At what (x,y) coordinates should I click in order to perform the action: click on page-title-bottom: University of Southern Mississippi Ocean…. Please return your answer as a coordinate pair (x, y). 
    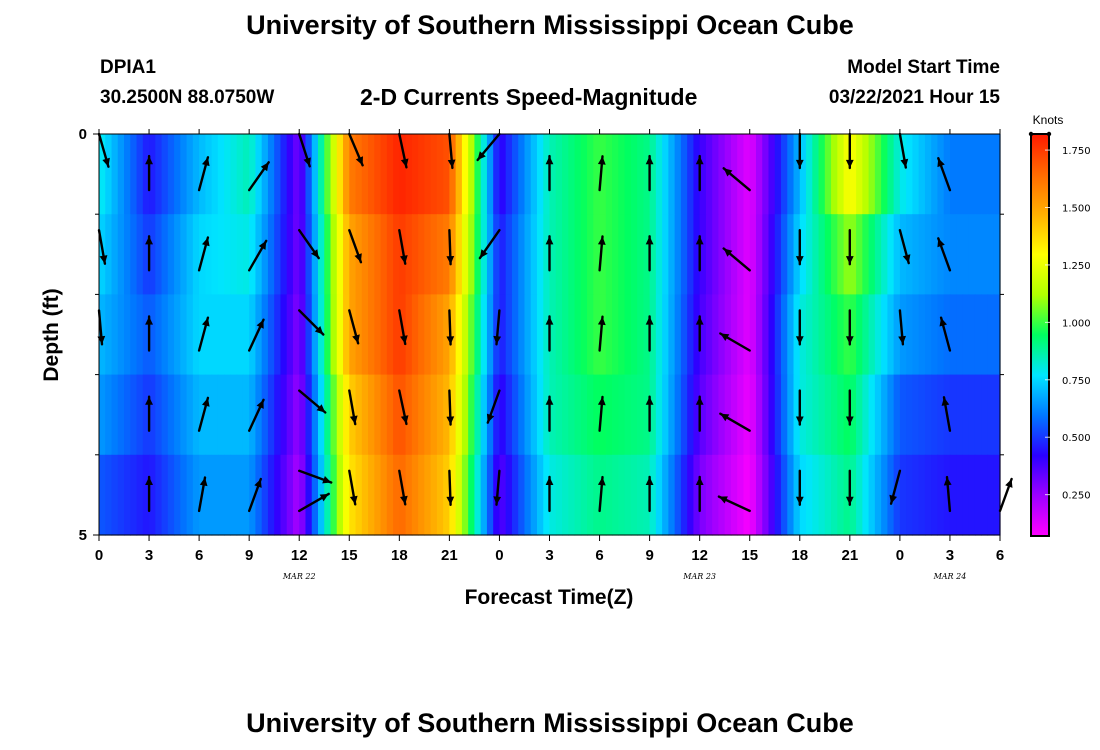
    Looking at the image, I should click on (550, 723).